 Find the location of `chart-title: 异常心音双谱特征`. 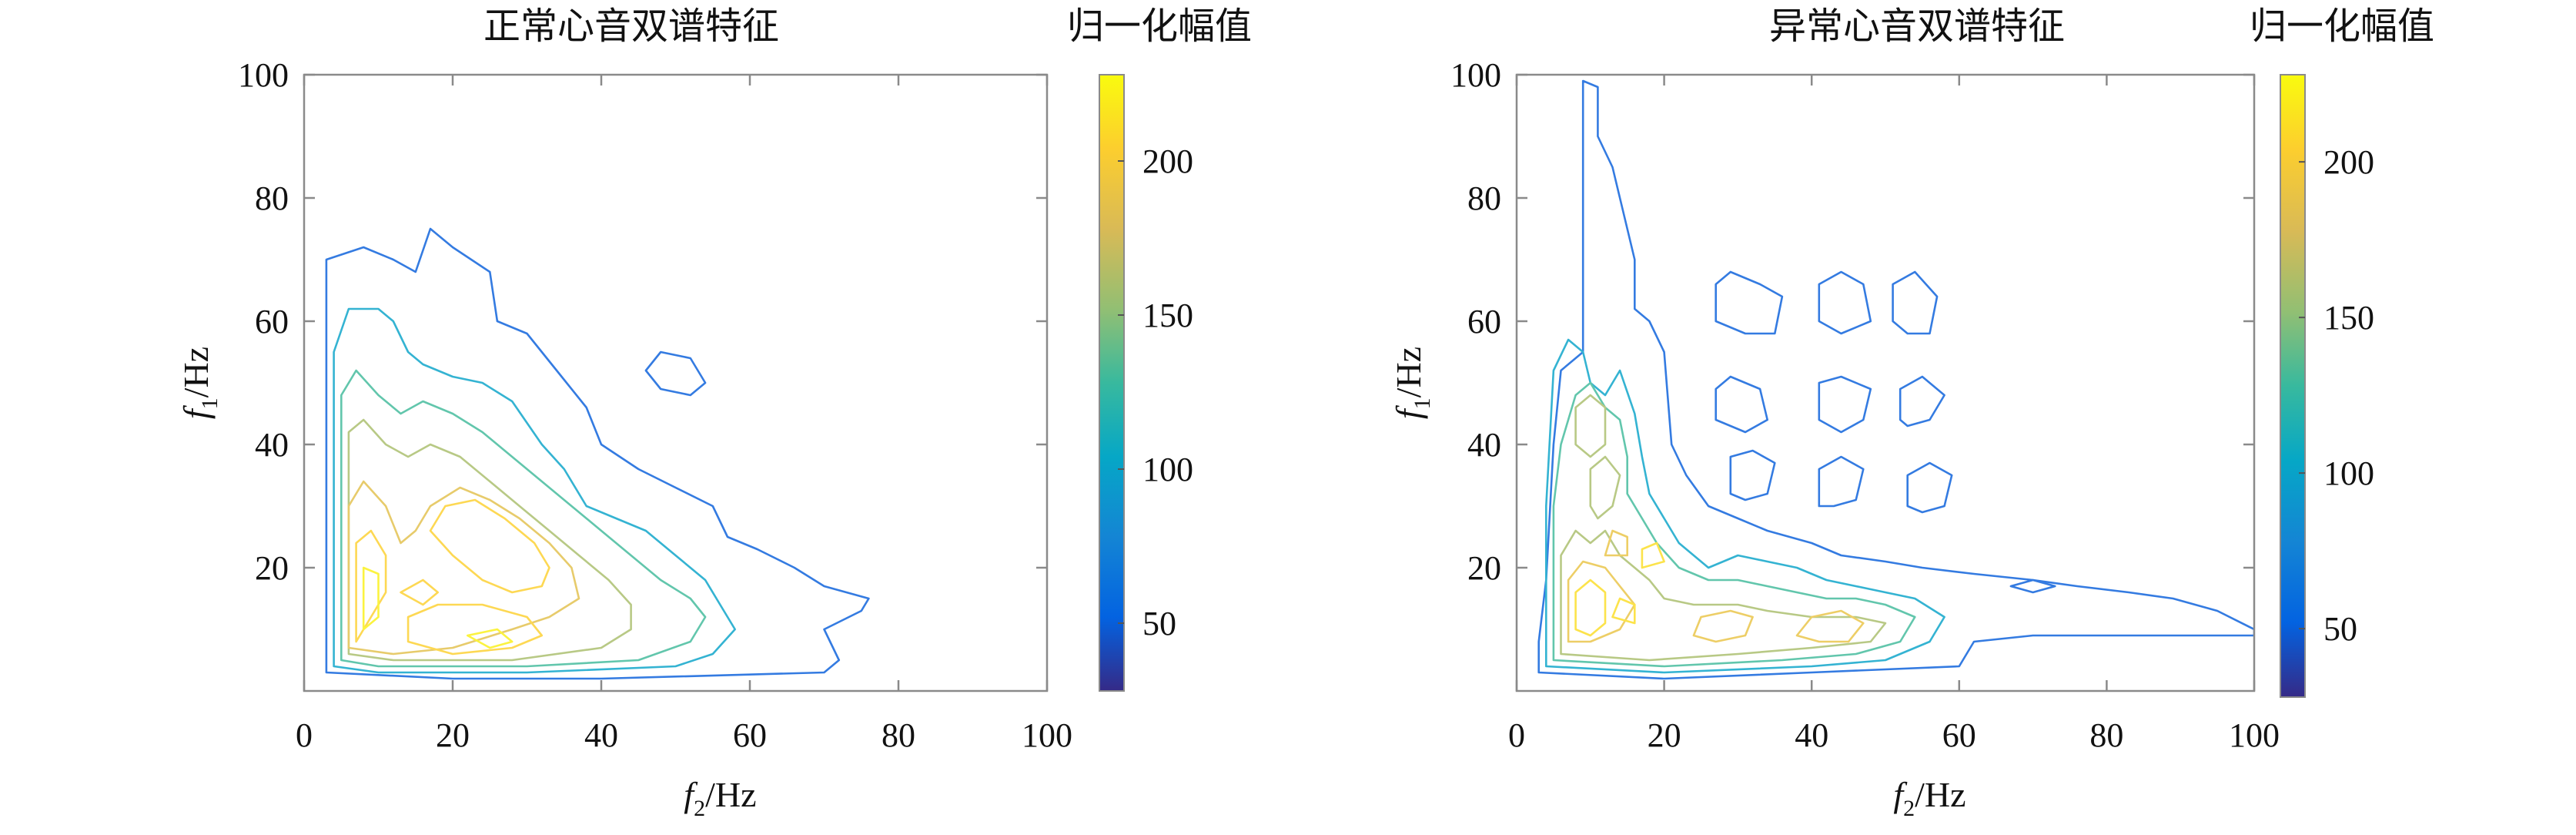

chart-title: 异常心音双谱特征 is located at coordinates (1917, 26).